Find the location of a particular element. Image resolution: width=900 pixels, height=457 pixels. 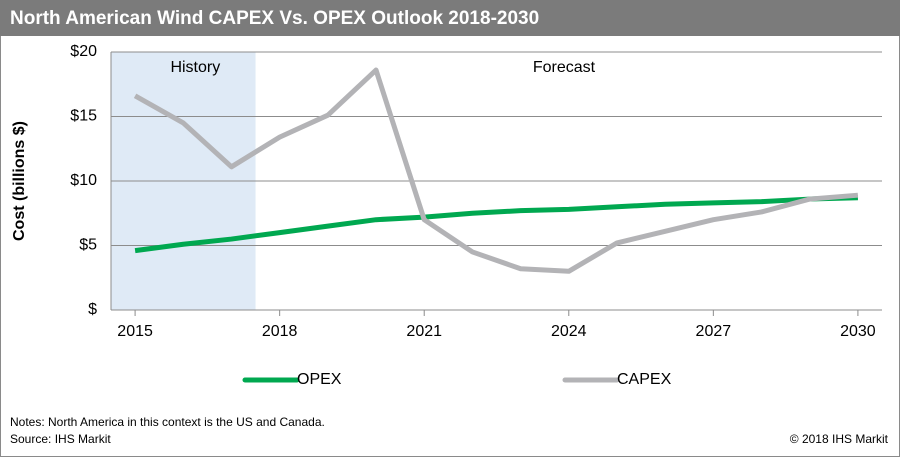

y-axis-label: Cost (billions $) is located at coordinates (19, 181).